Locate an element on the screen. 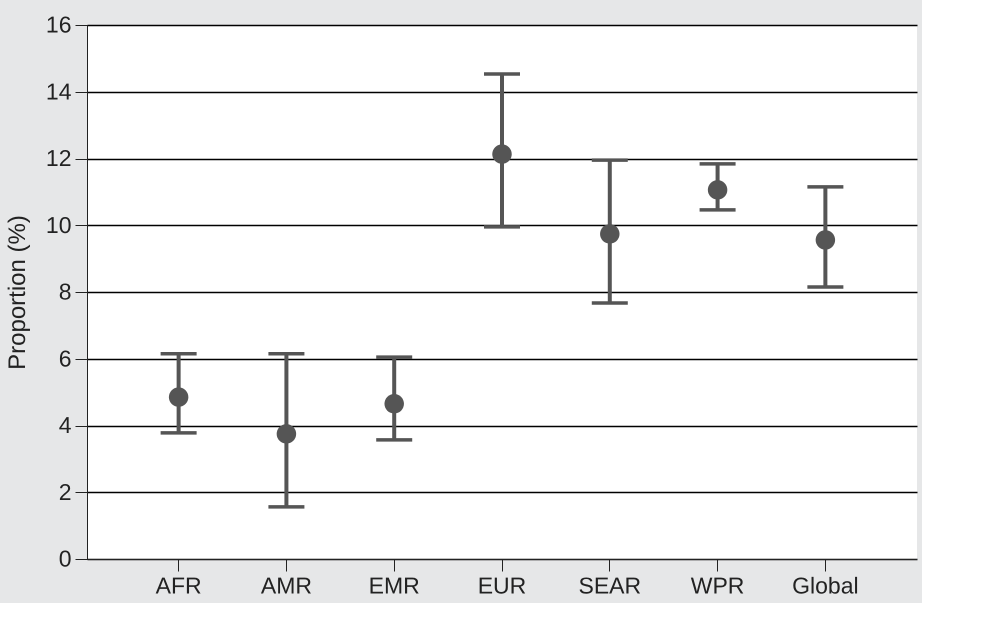 This screenshot has width=988, height=621. x-tick-label: EMR is located at coordinates (394, 585).